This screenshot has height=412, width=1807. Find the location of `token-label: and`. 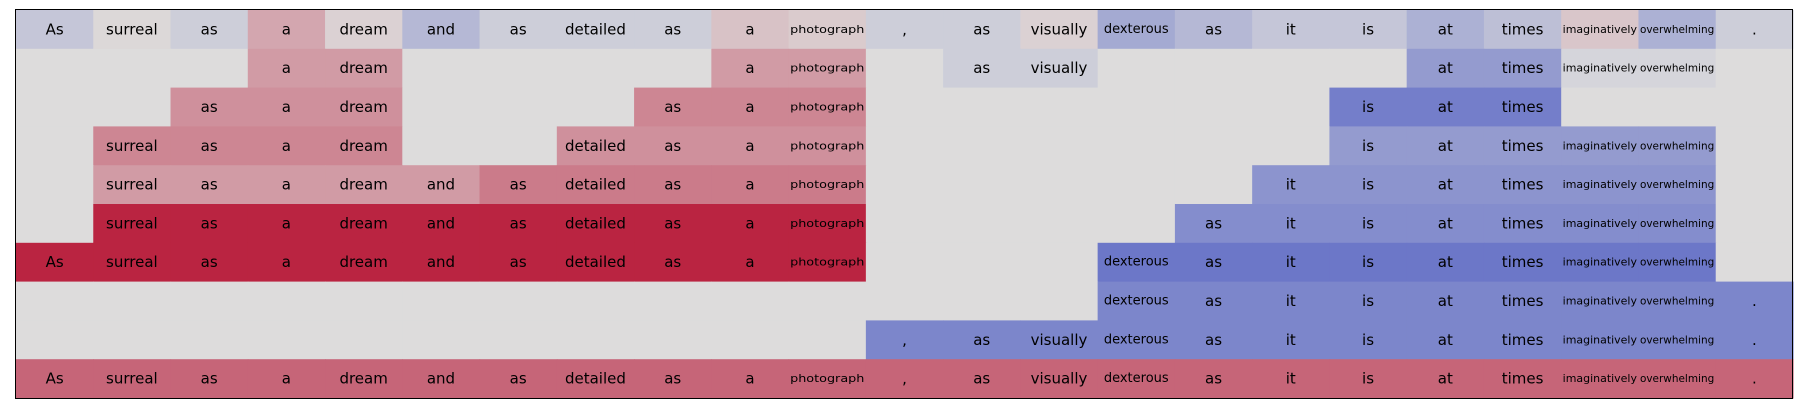

token-label: and is located at coordinates (441, 379).